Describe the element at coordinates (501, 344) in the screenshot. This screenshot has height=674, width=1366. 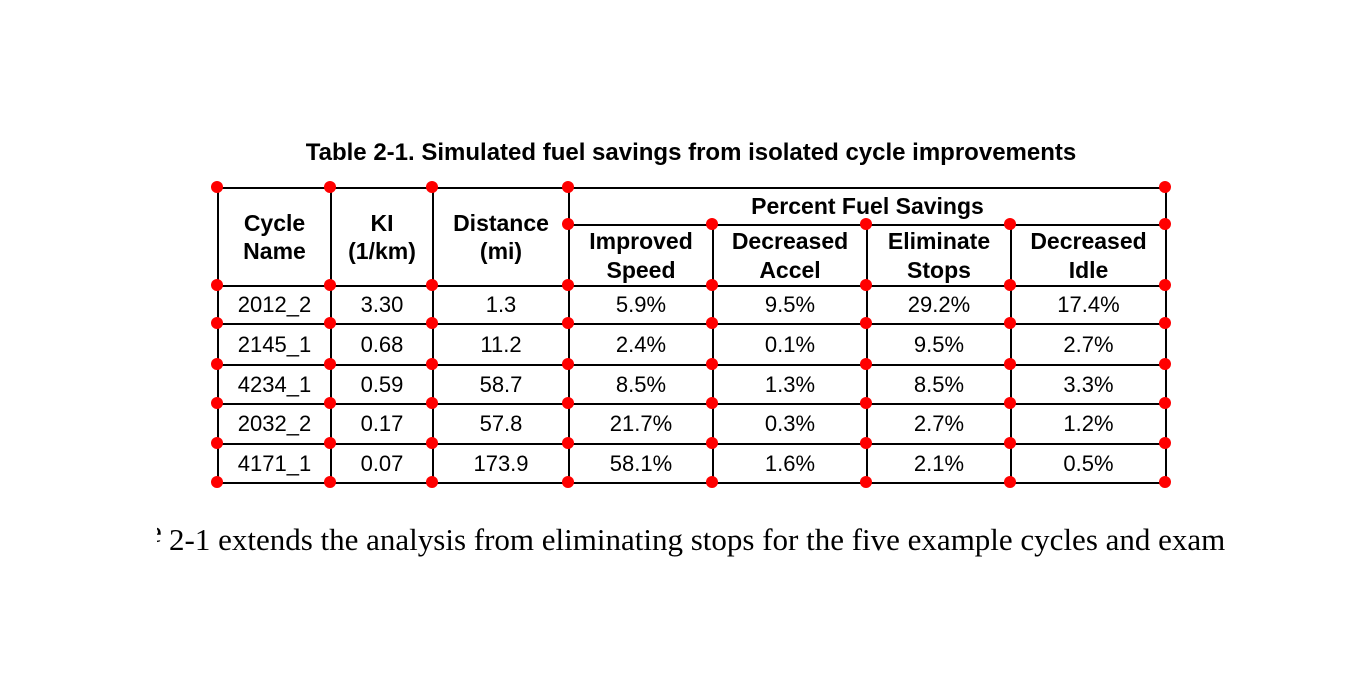
I see `cell-distance: 11.2` at that location.